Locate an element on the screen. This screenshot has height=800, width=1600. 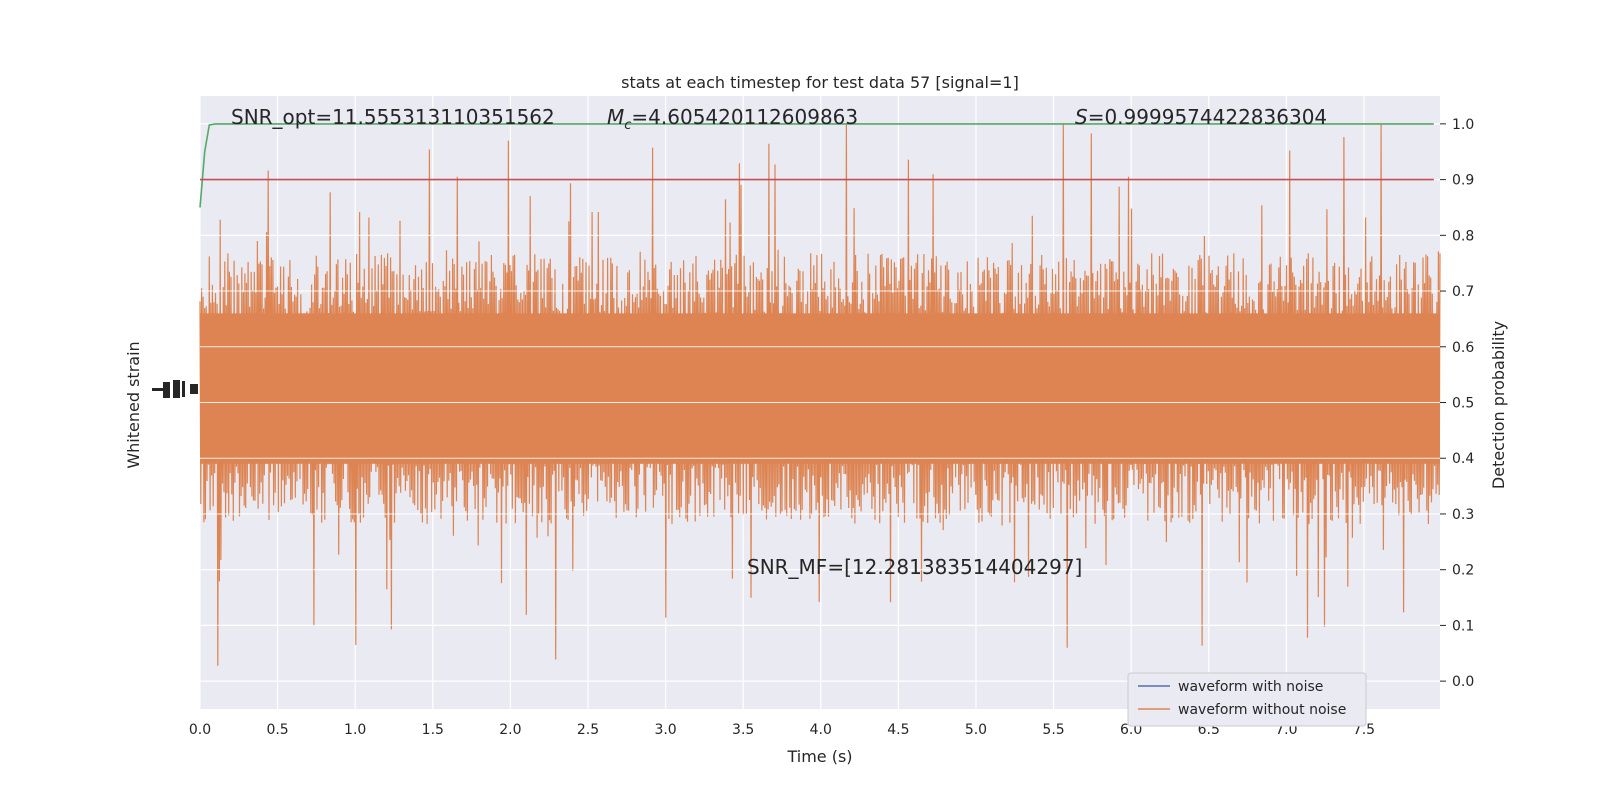
snr-opt-annotation: SNR_opt=11.555313110351562 is located at coordinates (393, 117).